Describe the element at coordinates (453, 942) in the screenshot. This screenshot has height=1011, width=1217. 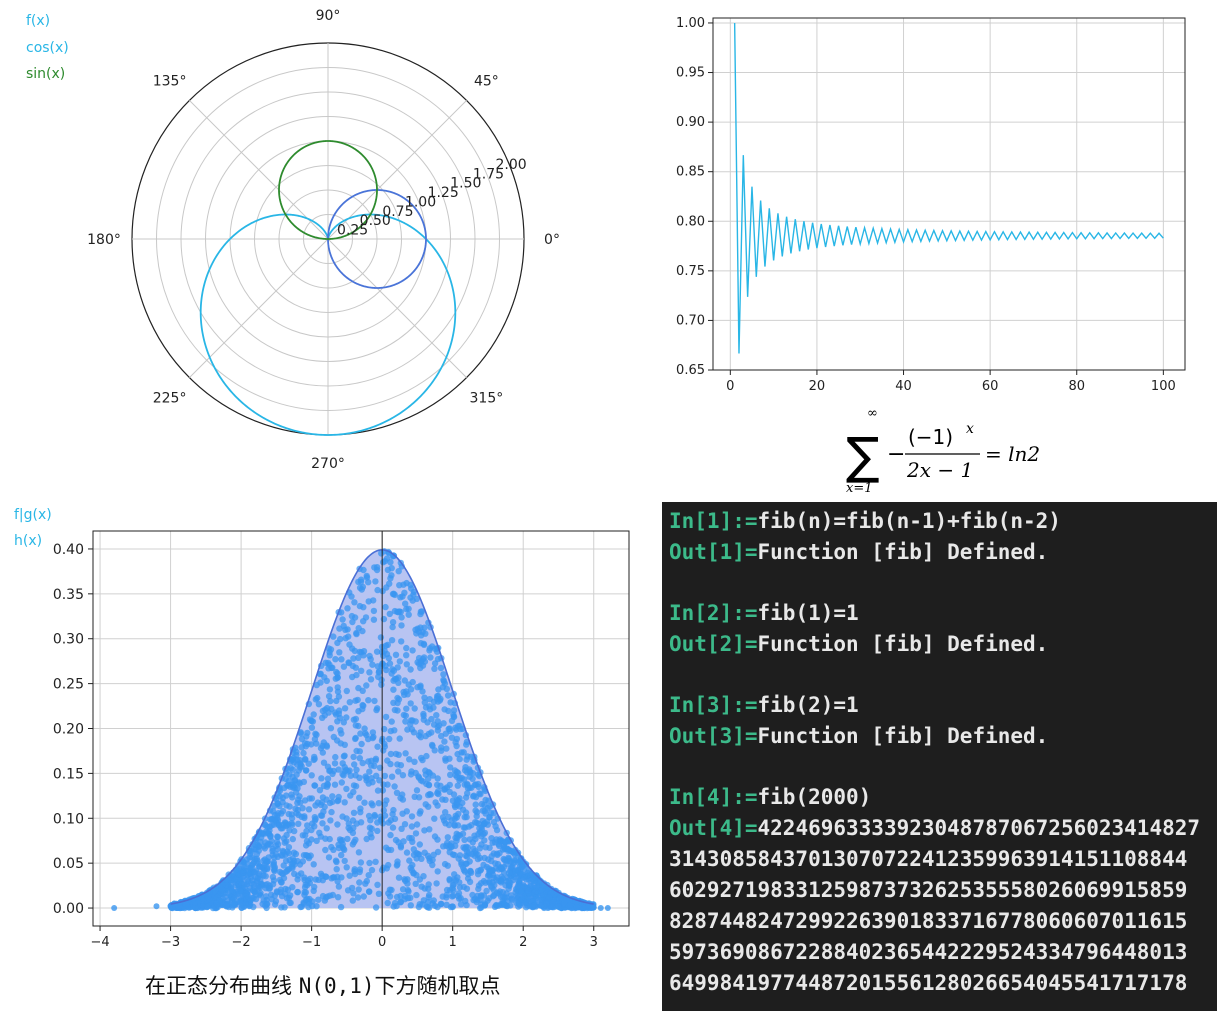
I see `normal-xtick-label: 1` at that location.